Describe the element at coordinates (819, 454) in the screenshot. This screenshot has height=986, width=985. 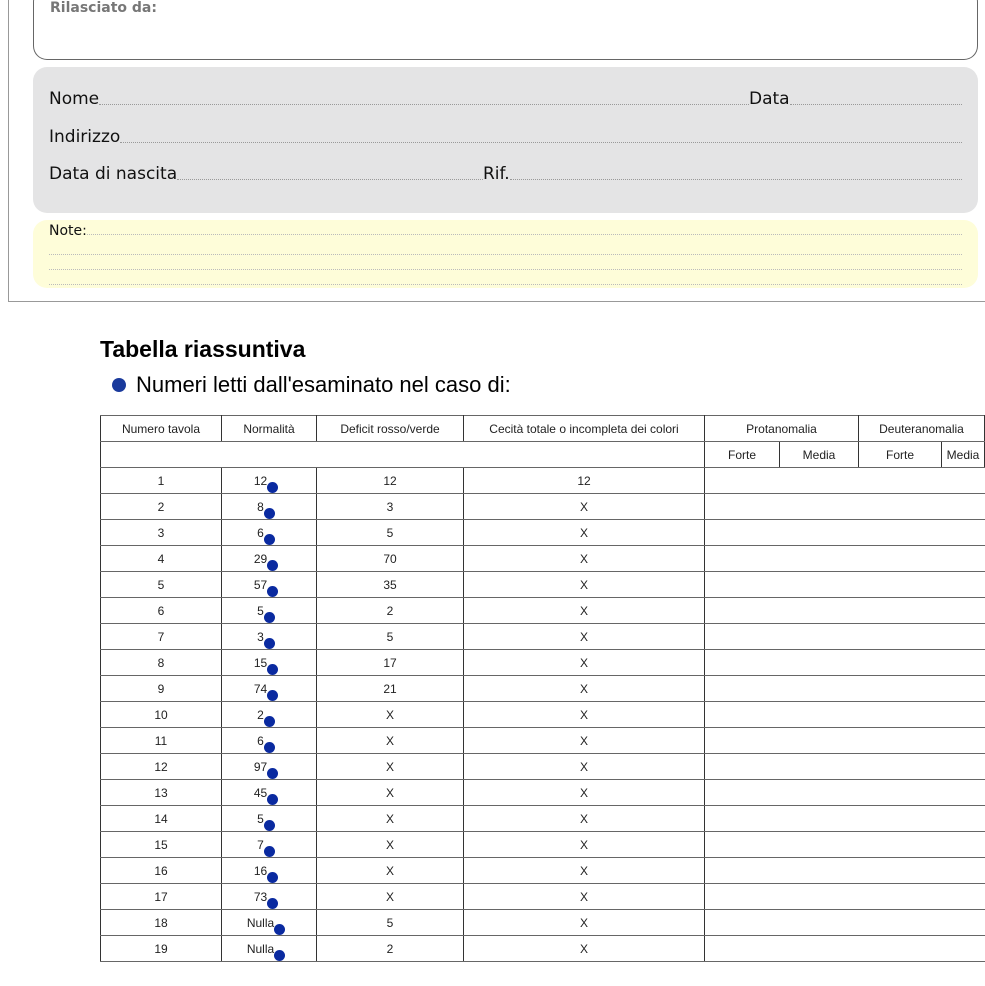
I see `subheader-cell: Media` at that location.